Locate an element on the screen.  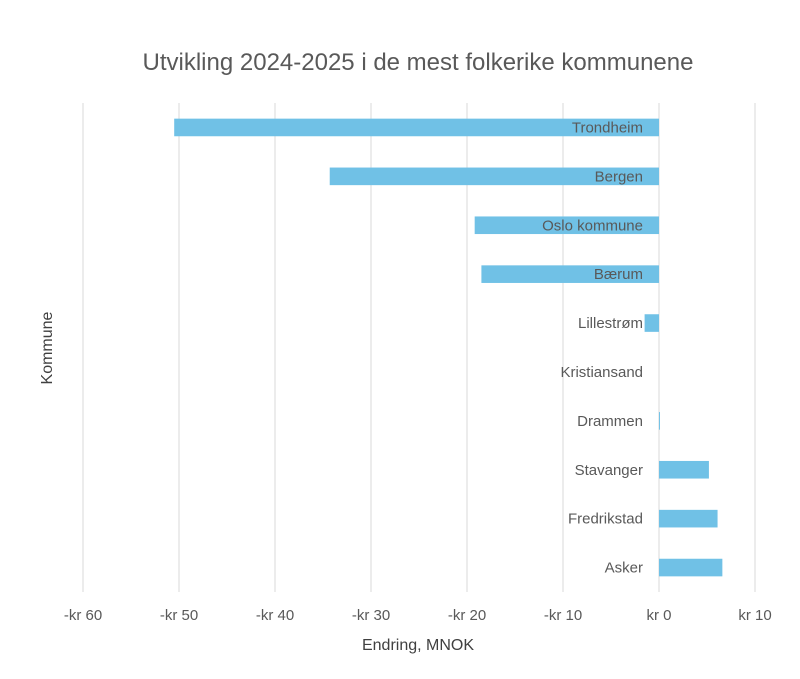
category-label: Kristiansand is located at coordinates (601, 372).